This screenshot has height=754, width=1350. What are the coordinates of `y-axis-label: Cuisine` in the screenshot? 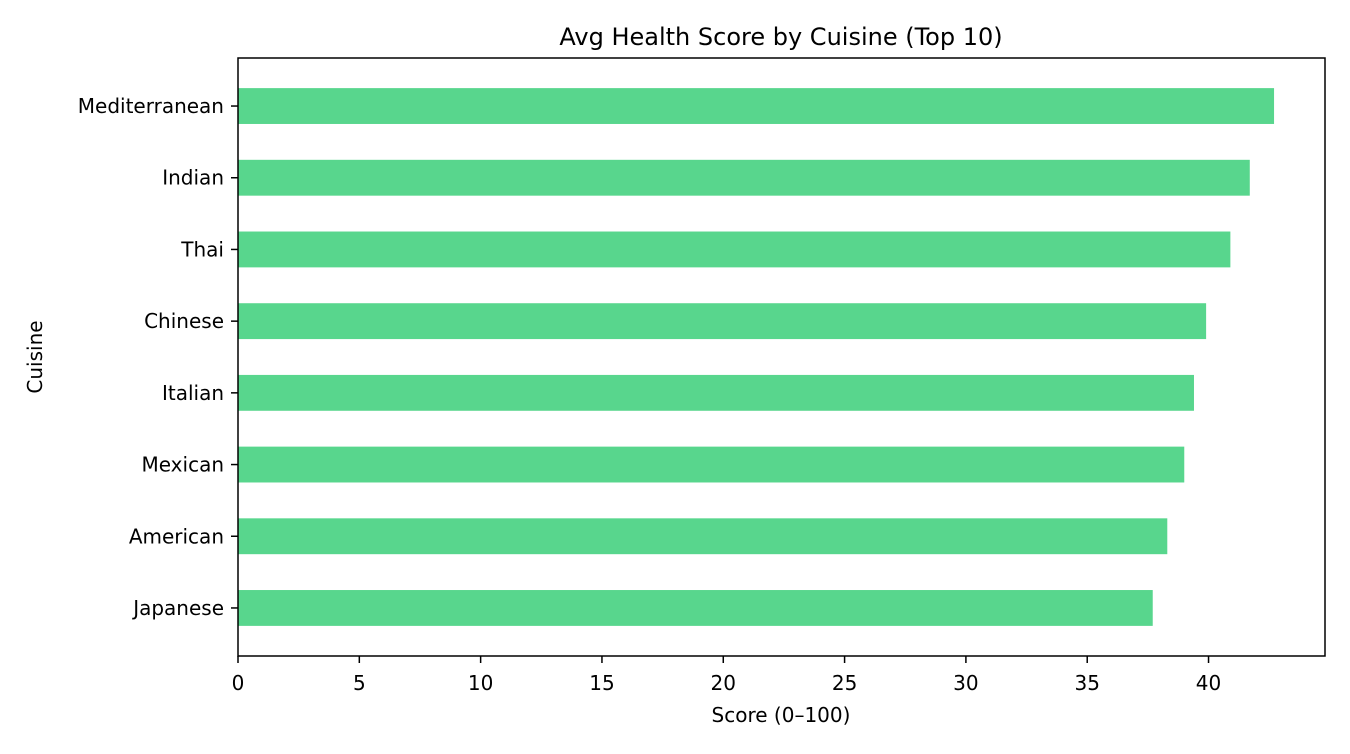 It's located at (35, 356).